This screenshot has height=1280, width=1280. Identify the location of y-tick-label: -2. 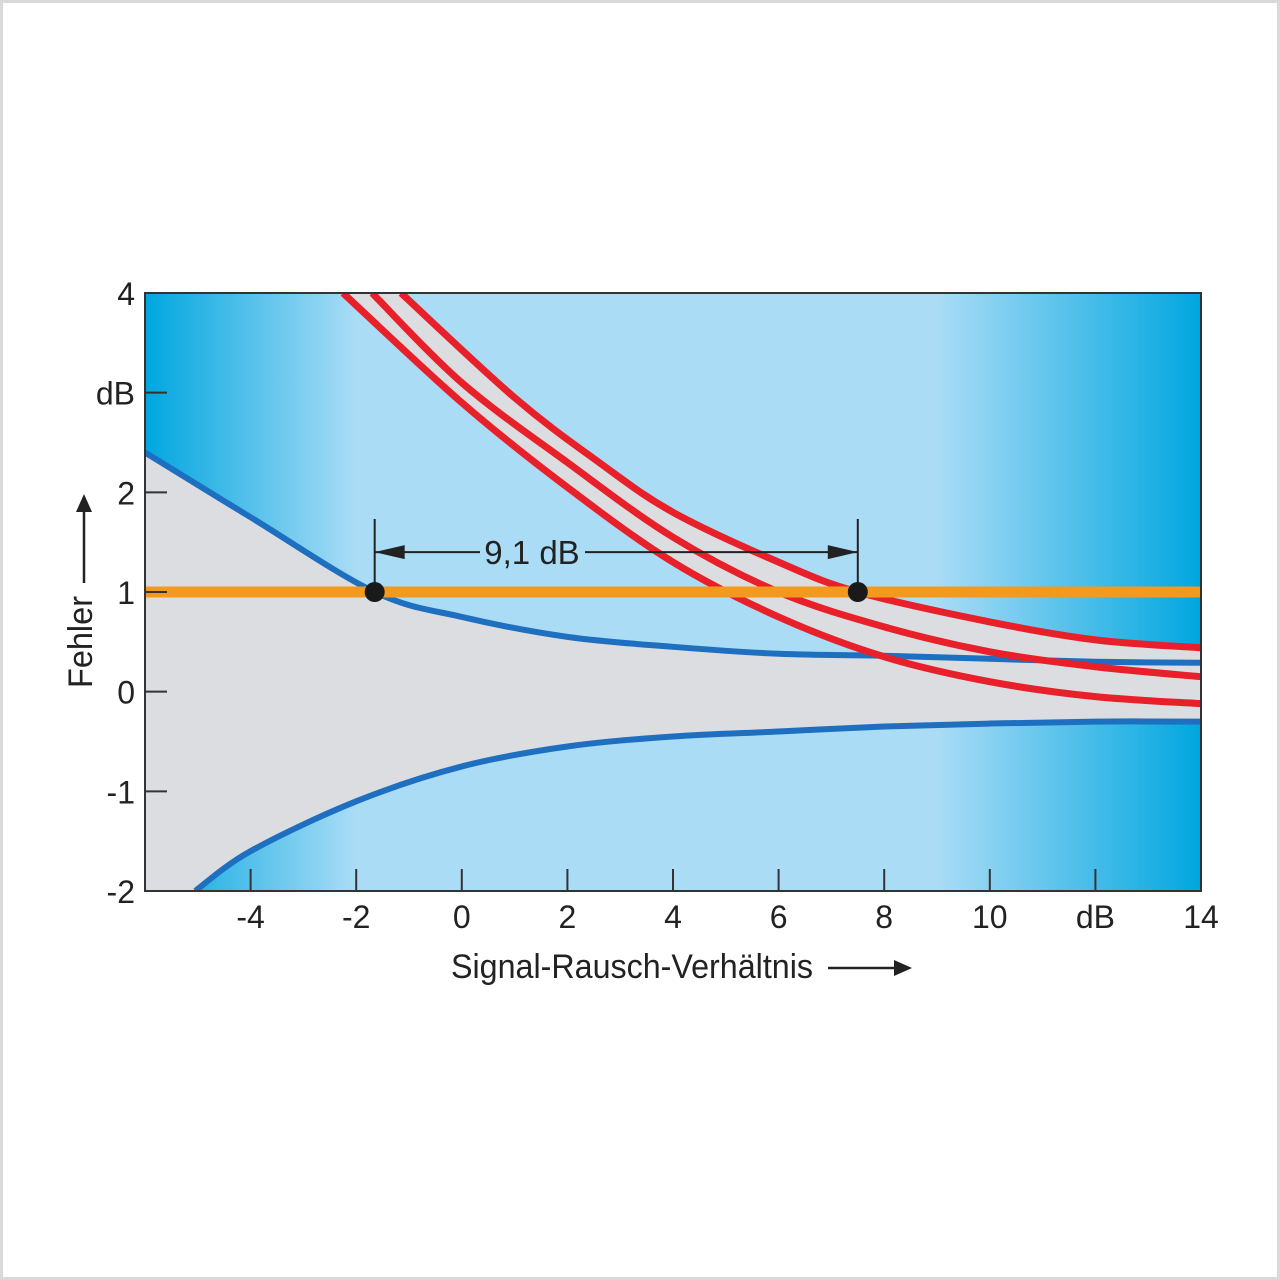
(121, 892).